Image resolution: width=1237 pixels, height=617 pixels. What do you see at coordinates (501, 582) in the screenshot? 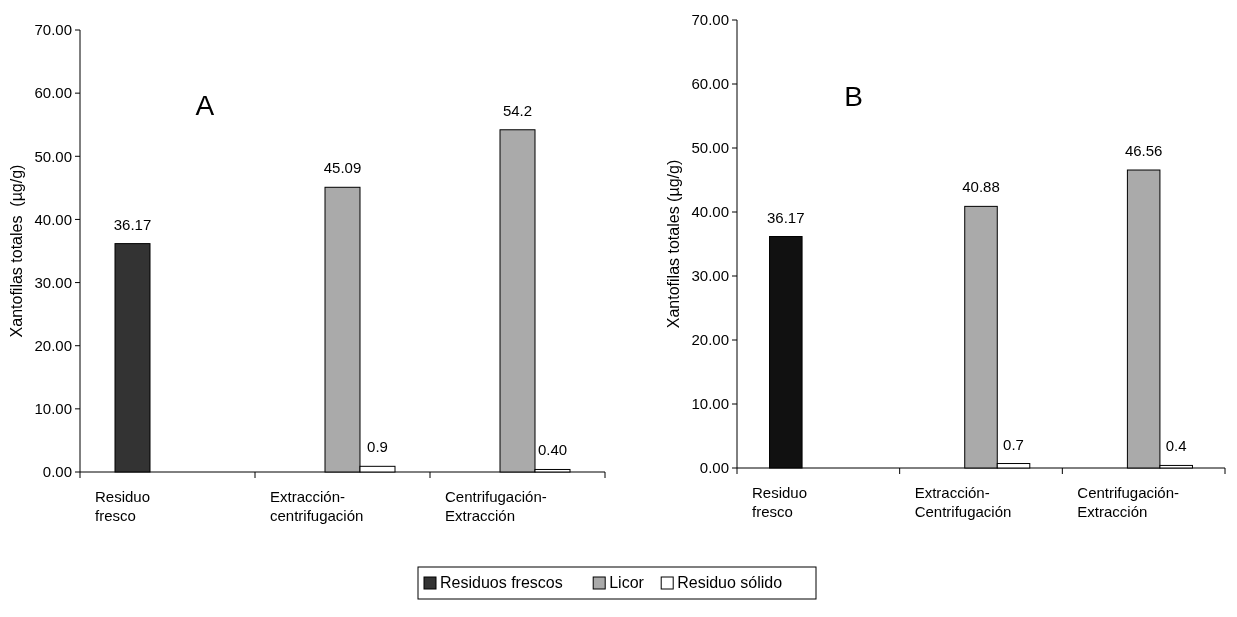
I see `legend-label: Residuos frescos` at bounding box center [501, 582].